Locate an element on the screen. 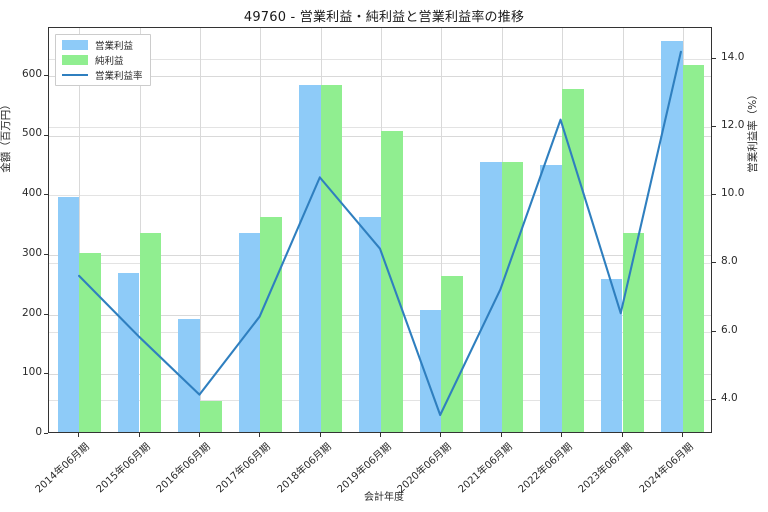  legend-item-net-profit: 純利益 is located at coordinates (102, 60).